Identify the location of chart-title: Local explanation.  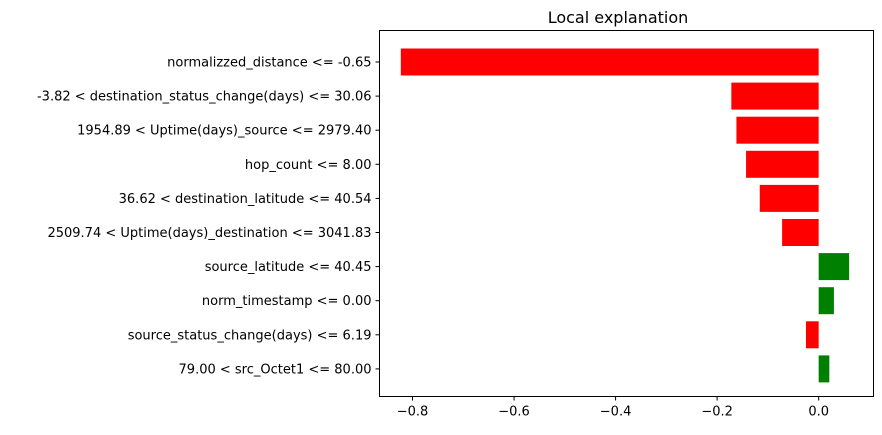
(618, 17).